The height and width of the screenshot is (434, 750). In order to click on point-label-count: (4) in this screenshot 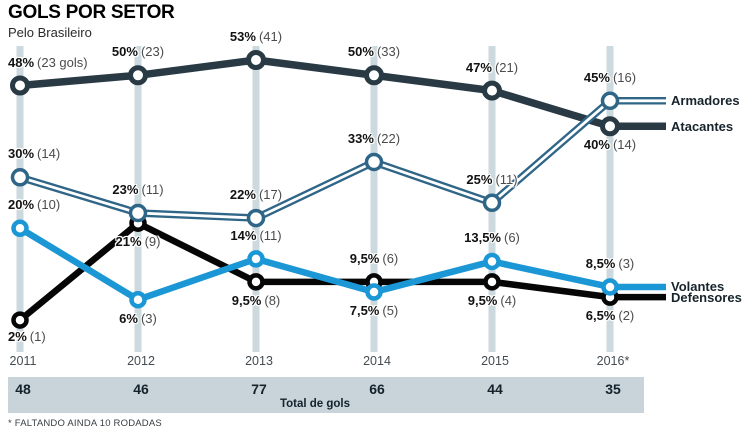, I will do `click(508, 300)`.